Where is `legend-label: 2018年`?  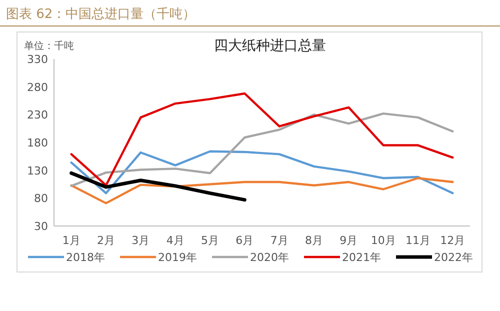 legend-label: 2018年 is located at coordinates (85, 257).